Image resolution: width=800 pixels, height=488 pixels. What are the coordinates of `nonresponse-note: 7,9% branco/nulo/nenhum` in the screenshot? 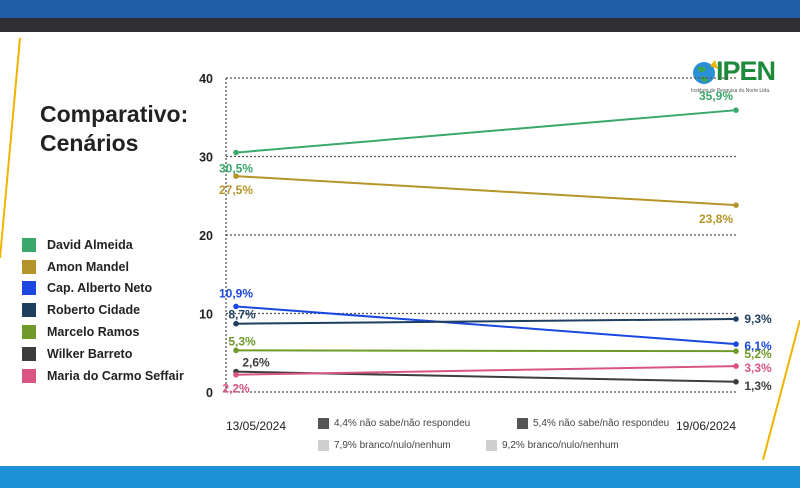 It's located at (384, 445).